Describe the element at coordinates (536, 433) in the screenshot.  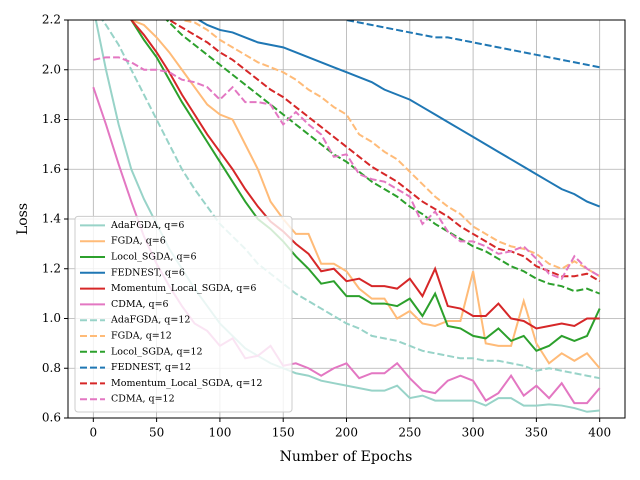
I see `x-tick-label: 350` at that location.